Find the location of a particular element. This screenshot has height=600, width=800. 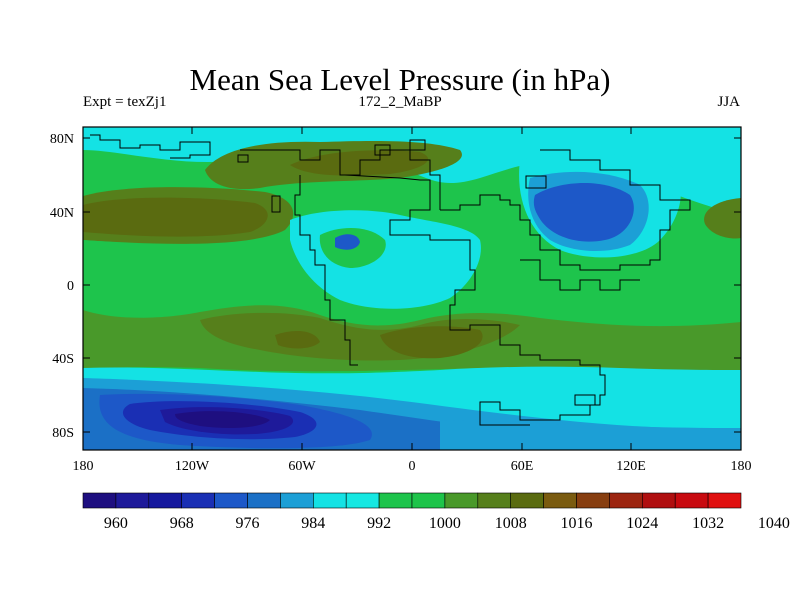

experiment-label: Expt = texZj1 is located at coordinates (125, 102).